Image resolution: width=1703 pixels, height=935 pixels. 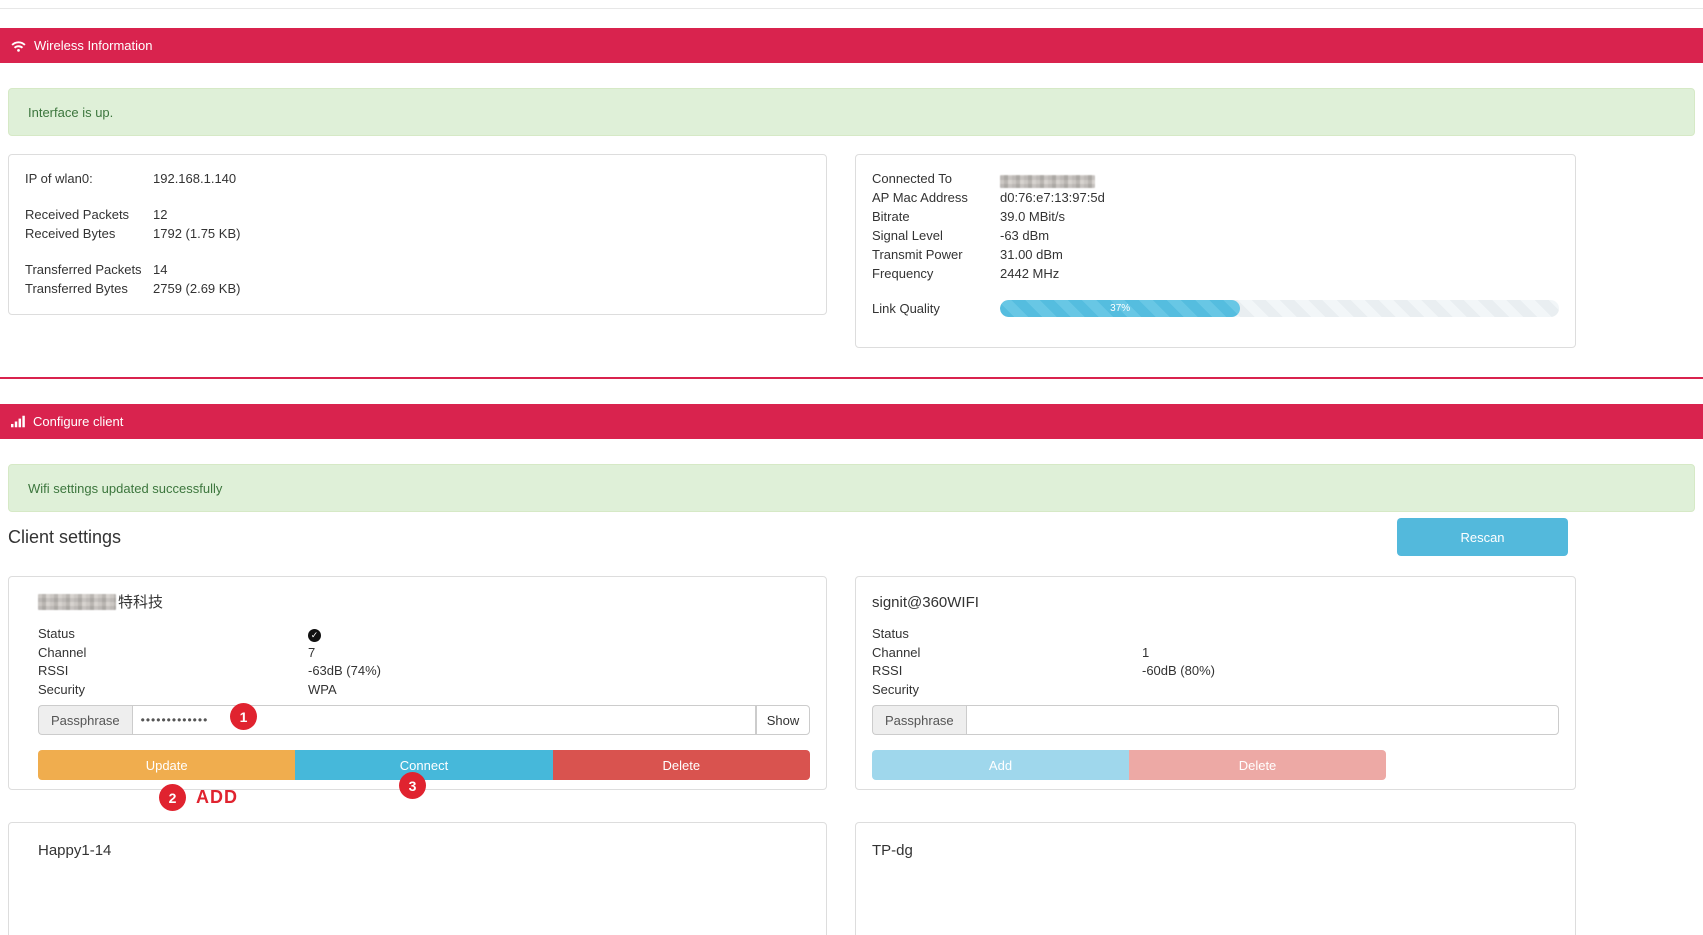 What do you see at coordinates (71, 112) in the screenshot?
I see `alert-text: Interface is up.` at bounding box center [71, 112].